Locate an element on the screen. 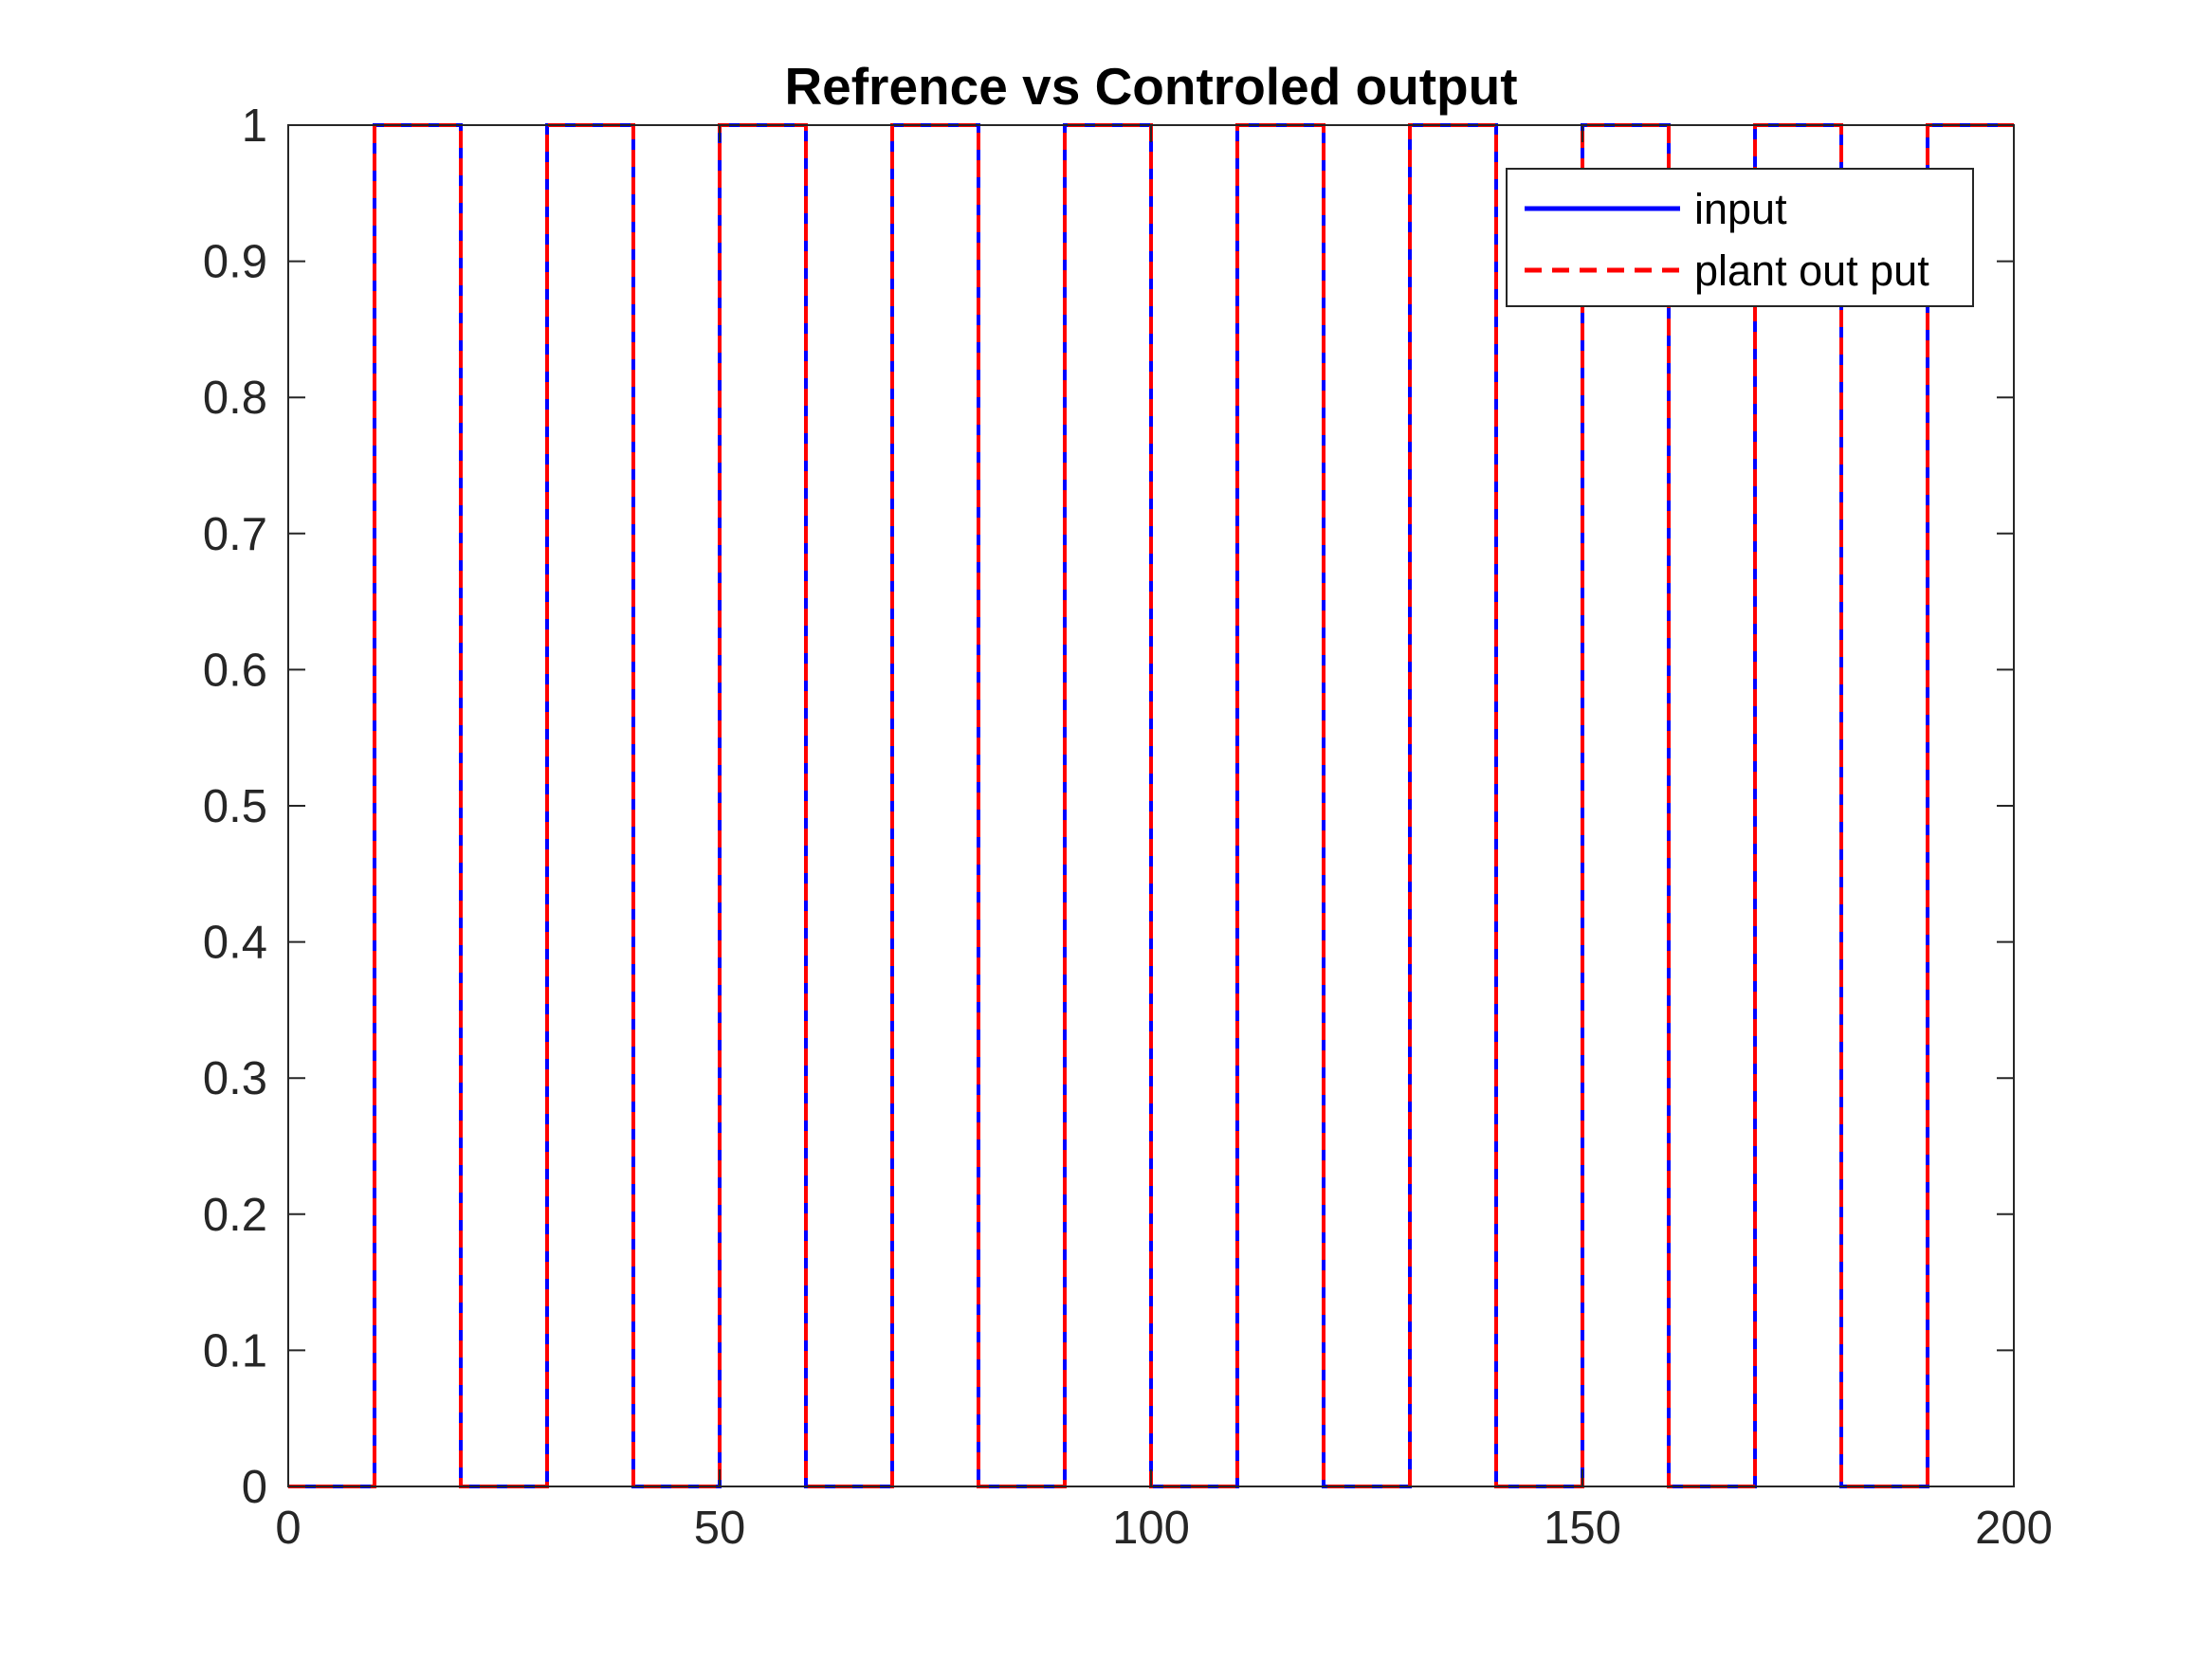  x-tick-label: 100 is located at coordinates (1151, 1528).